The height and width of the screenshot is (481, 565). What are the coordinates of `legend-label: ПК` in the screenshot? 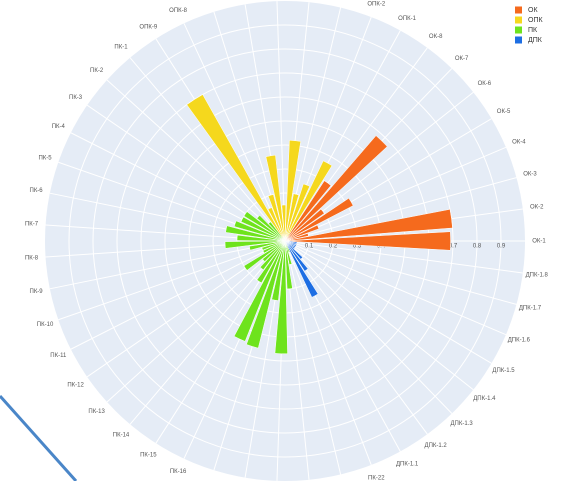 It's located at (533, 30).